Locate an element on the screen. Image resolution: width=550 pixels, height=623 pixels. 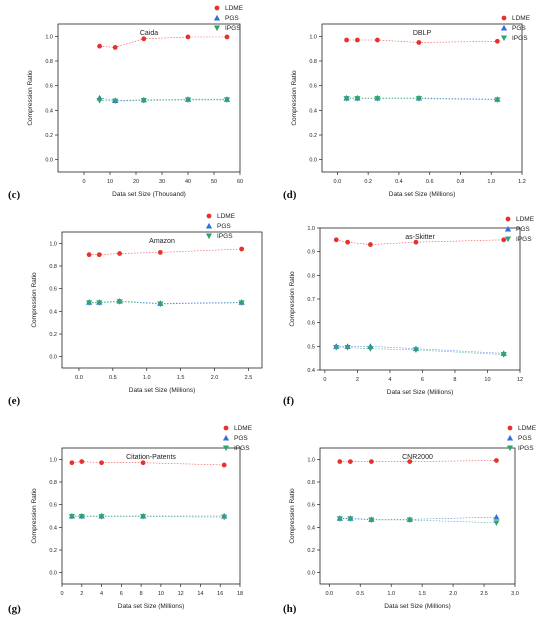
y-tick-label: 0.7 is located at coordinates (311, 300).